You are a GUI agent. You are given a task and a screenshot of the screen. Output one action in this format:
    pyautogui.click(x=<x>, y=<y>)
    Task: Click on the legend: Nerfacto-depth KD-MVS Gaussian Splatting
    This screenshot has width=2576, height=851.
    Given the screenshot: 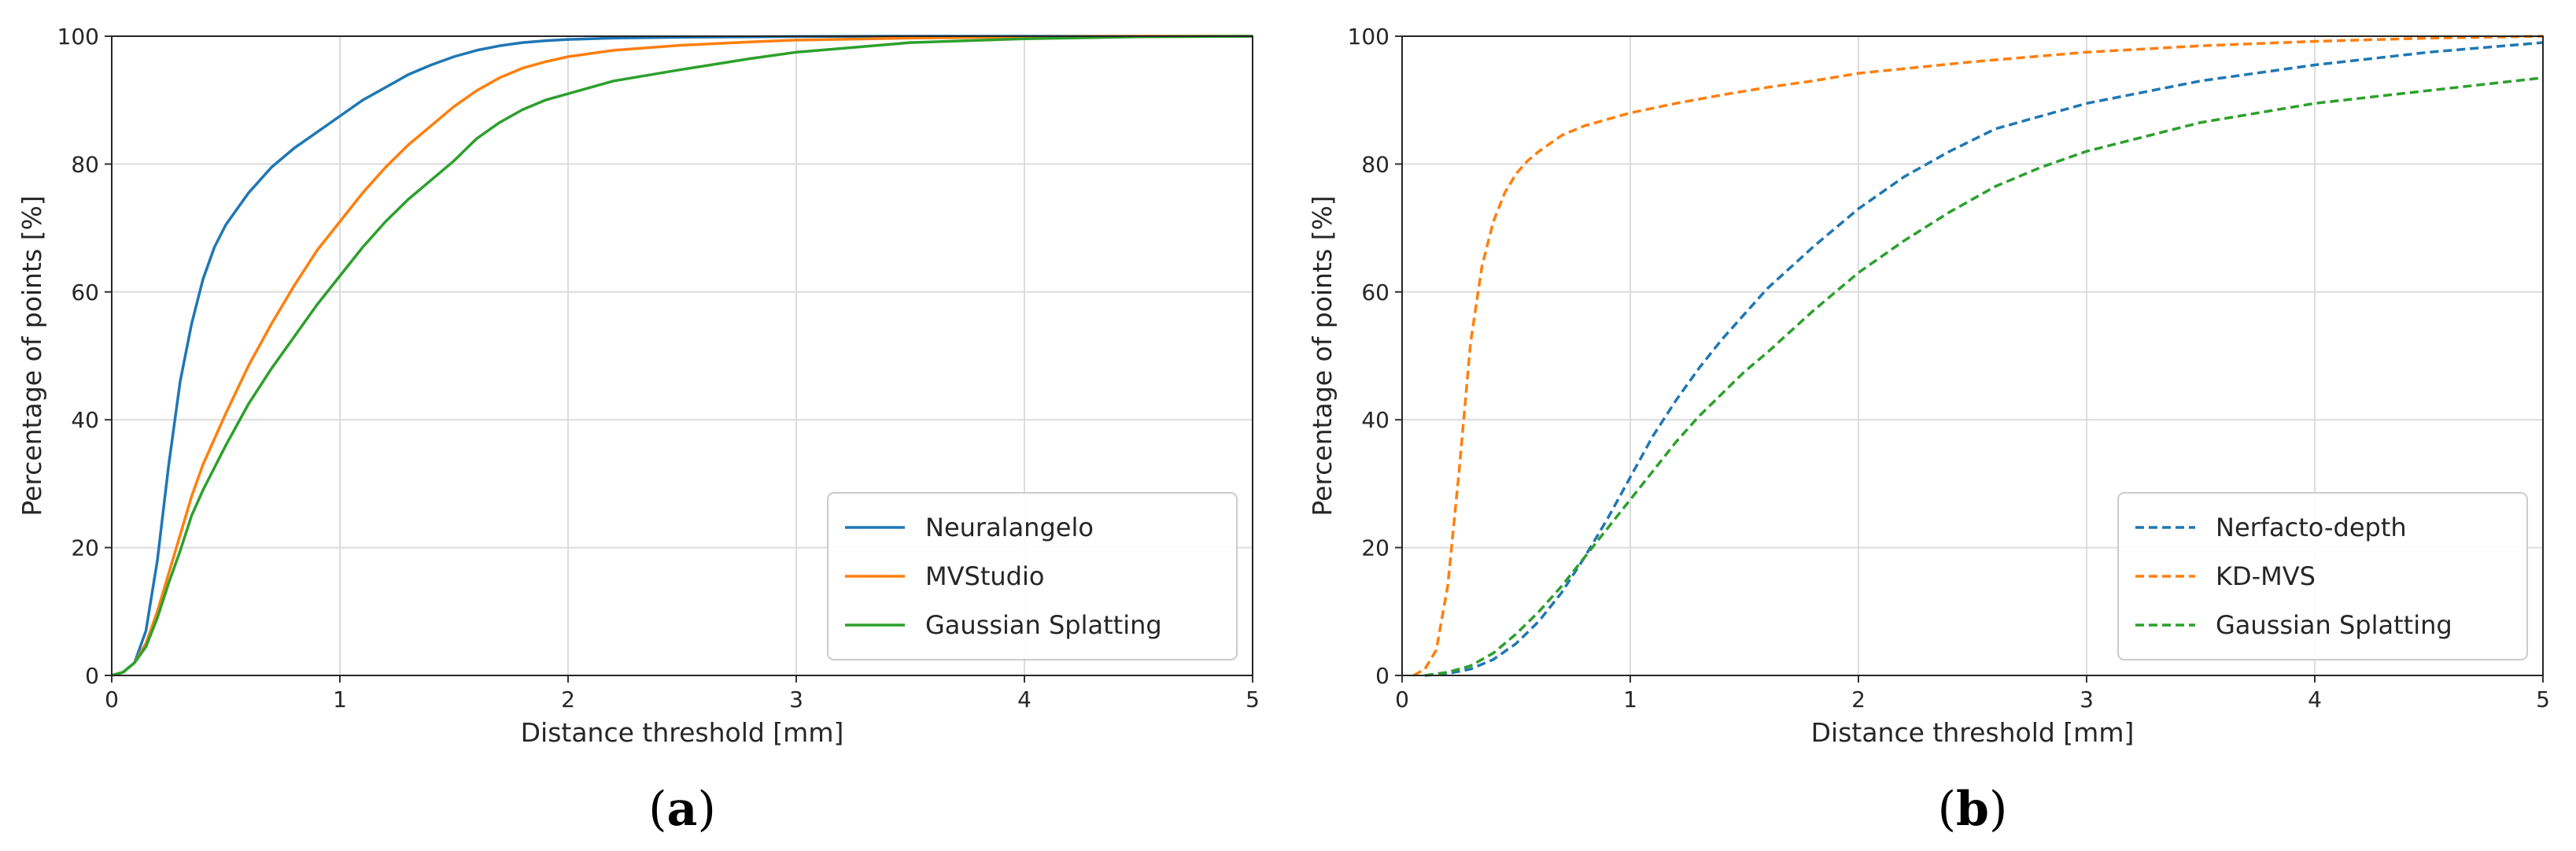 What is the action you would take?
    pyautogui.click(x=2322, y=576)
    